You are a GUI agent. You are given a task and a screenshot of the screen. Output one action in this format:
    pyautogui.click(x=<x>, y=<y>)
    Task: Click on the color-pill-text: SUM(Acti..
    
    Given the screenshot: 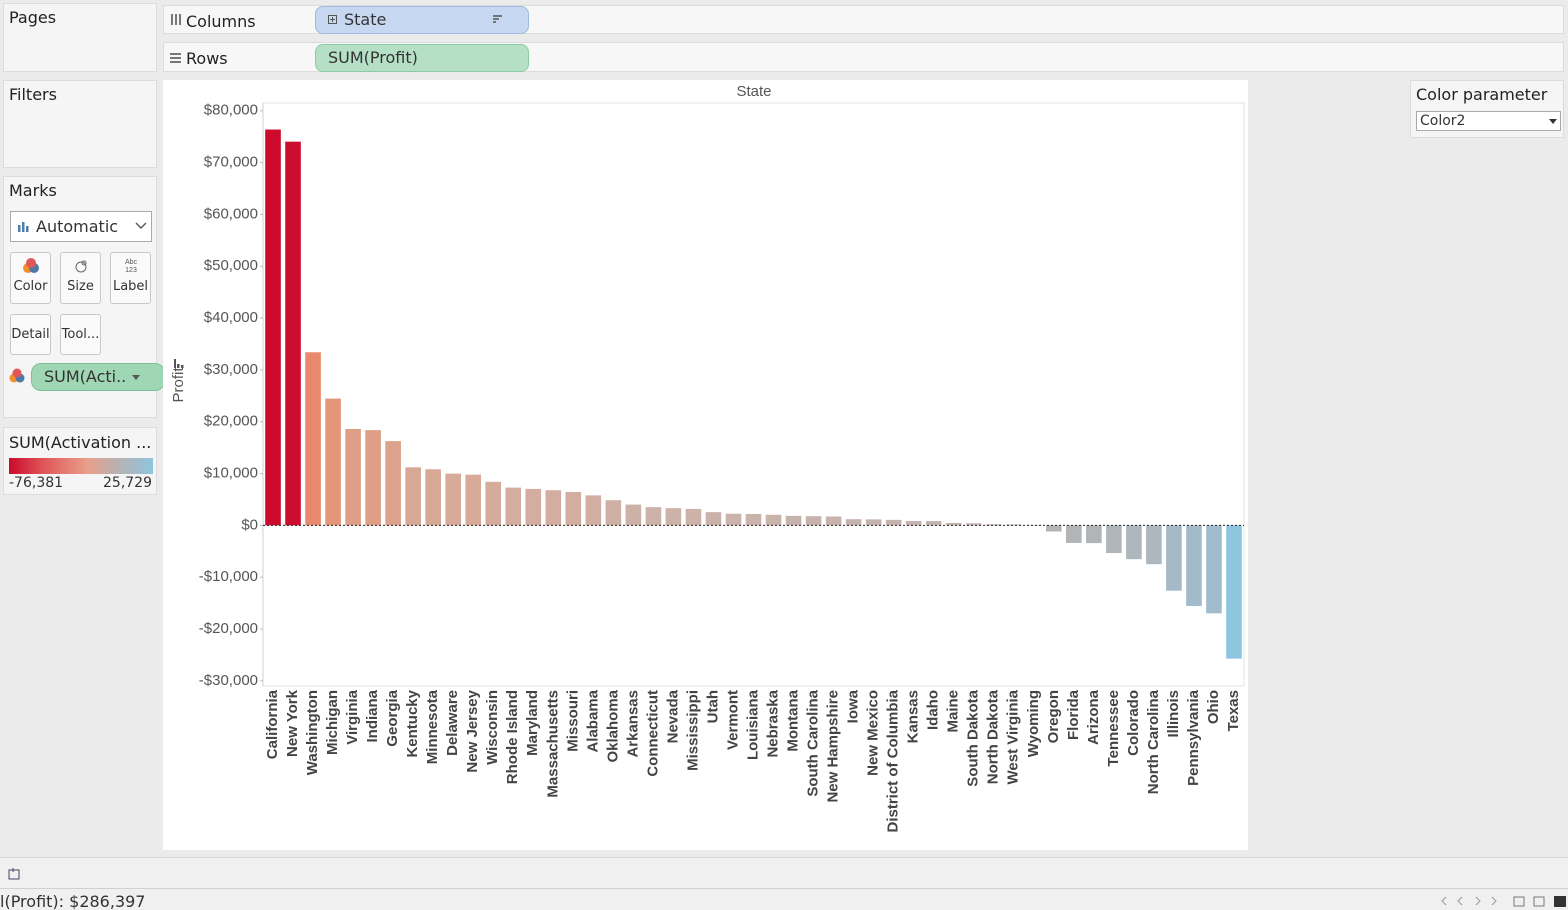 What is the action you would take?
    pyautogui.click(x=85, y=376)
    